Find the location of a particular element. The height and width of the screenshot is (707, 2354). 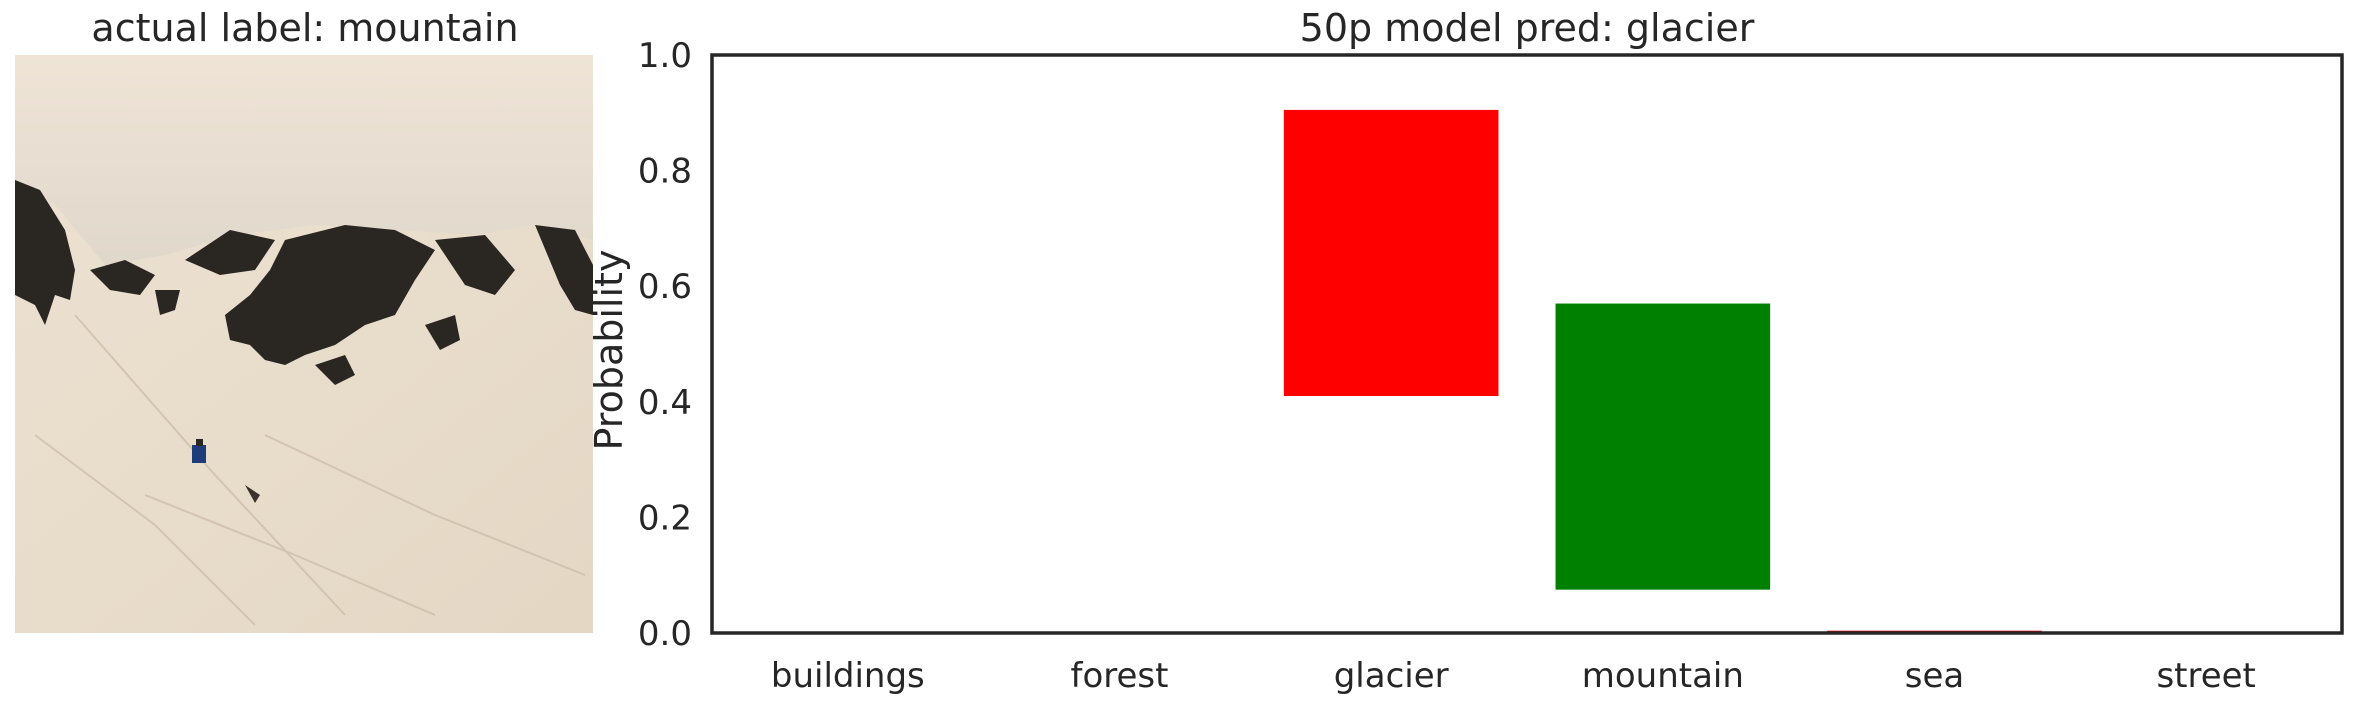

y-tick-label: 0.8 is located at coordinates (665, 172).